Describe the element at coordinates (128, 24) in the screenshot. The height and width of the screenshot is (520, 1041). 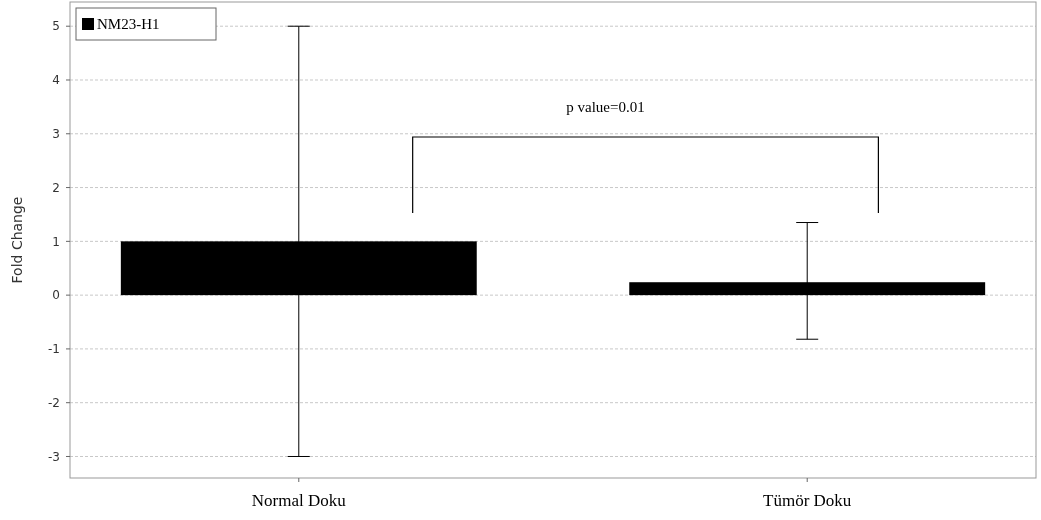
I see `legend-label: NM23-H1` at that location.